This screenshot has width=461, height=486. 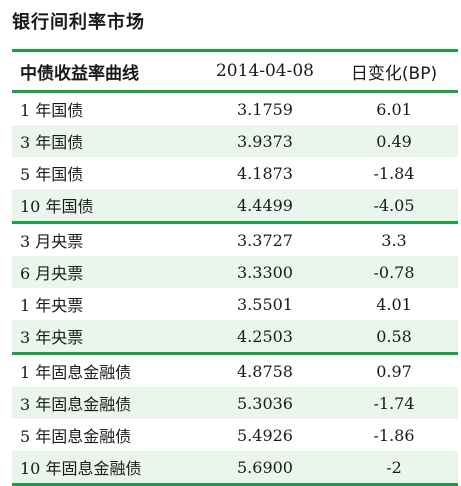 I want to click on row-change: -2, so click(x=394, y=467).